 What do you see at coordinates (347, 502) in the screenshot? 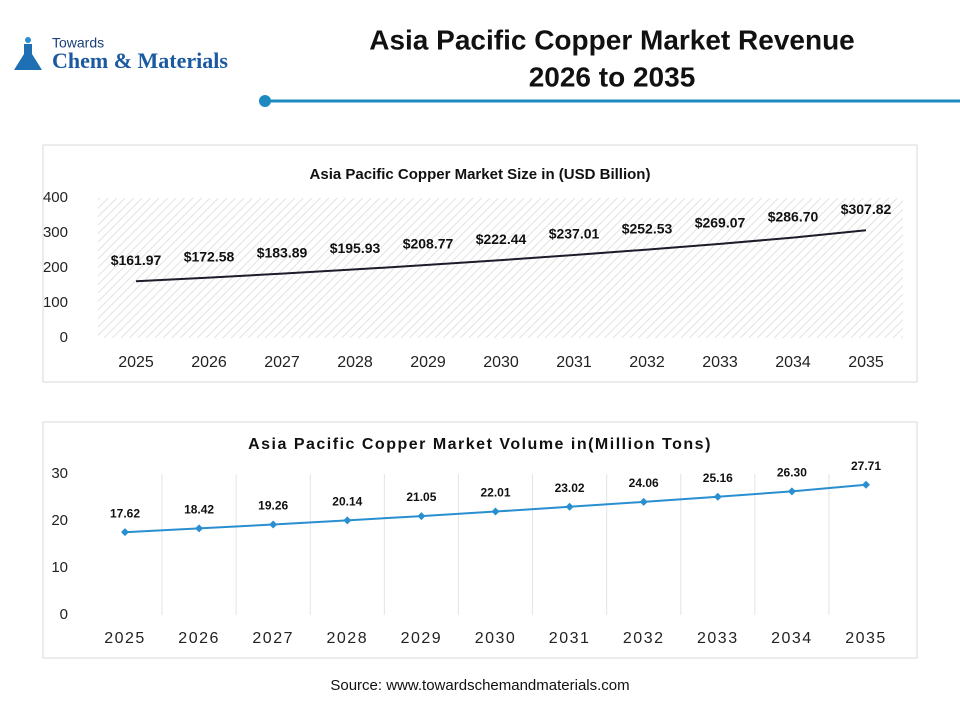
I see `value-label: 20.14` at bounding box center [347, 502].